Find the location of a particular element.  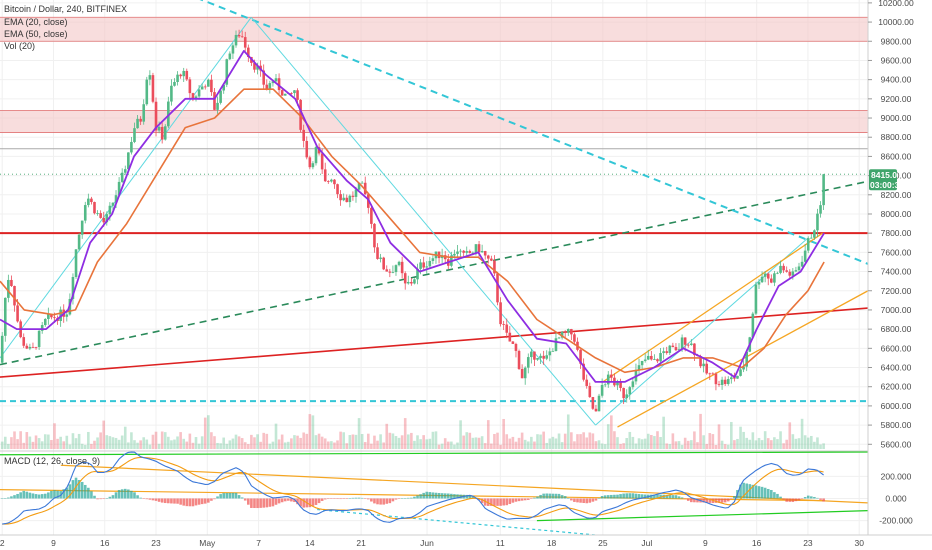

legend-volume: Vol (20) is located at coordinates (19, 46).